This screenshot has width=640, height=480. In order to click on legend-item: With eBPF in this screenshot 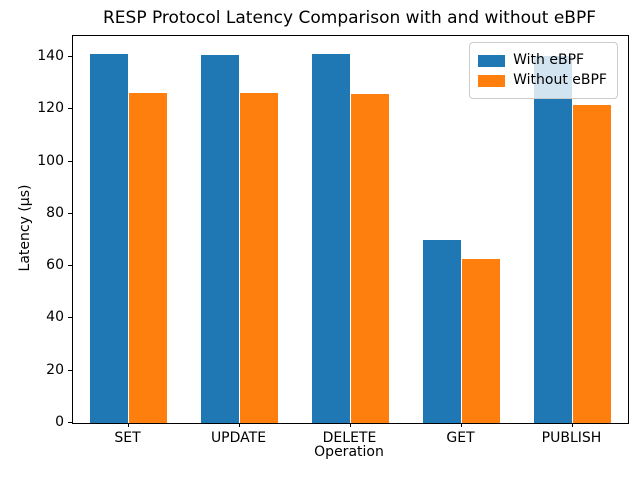, I will do `click(542, 60)`.